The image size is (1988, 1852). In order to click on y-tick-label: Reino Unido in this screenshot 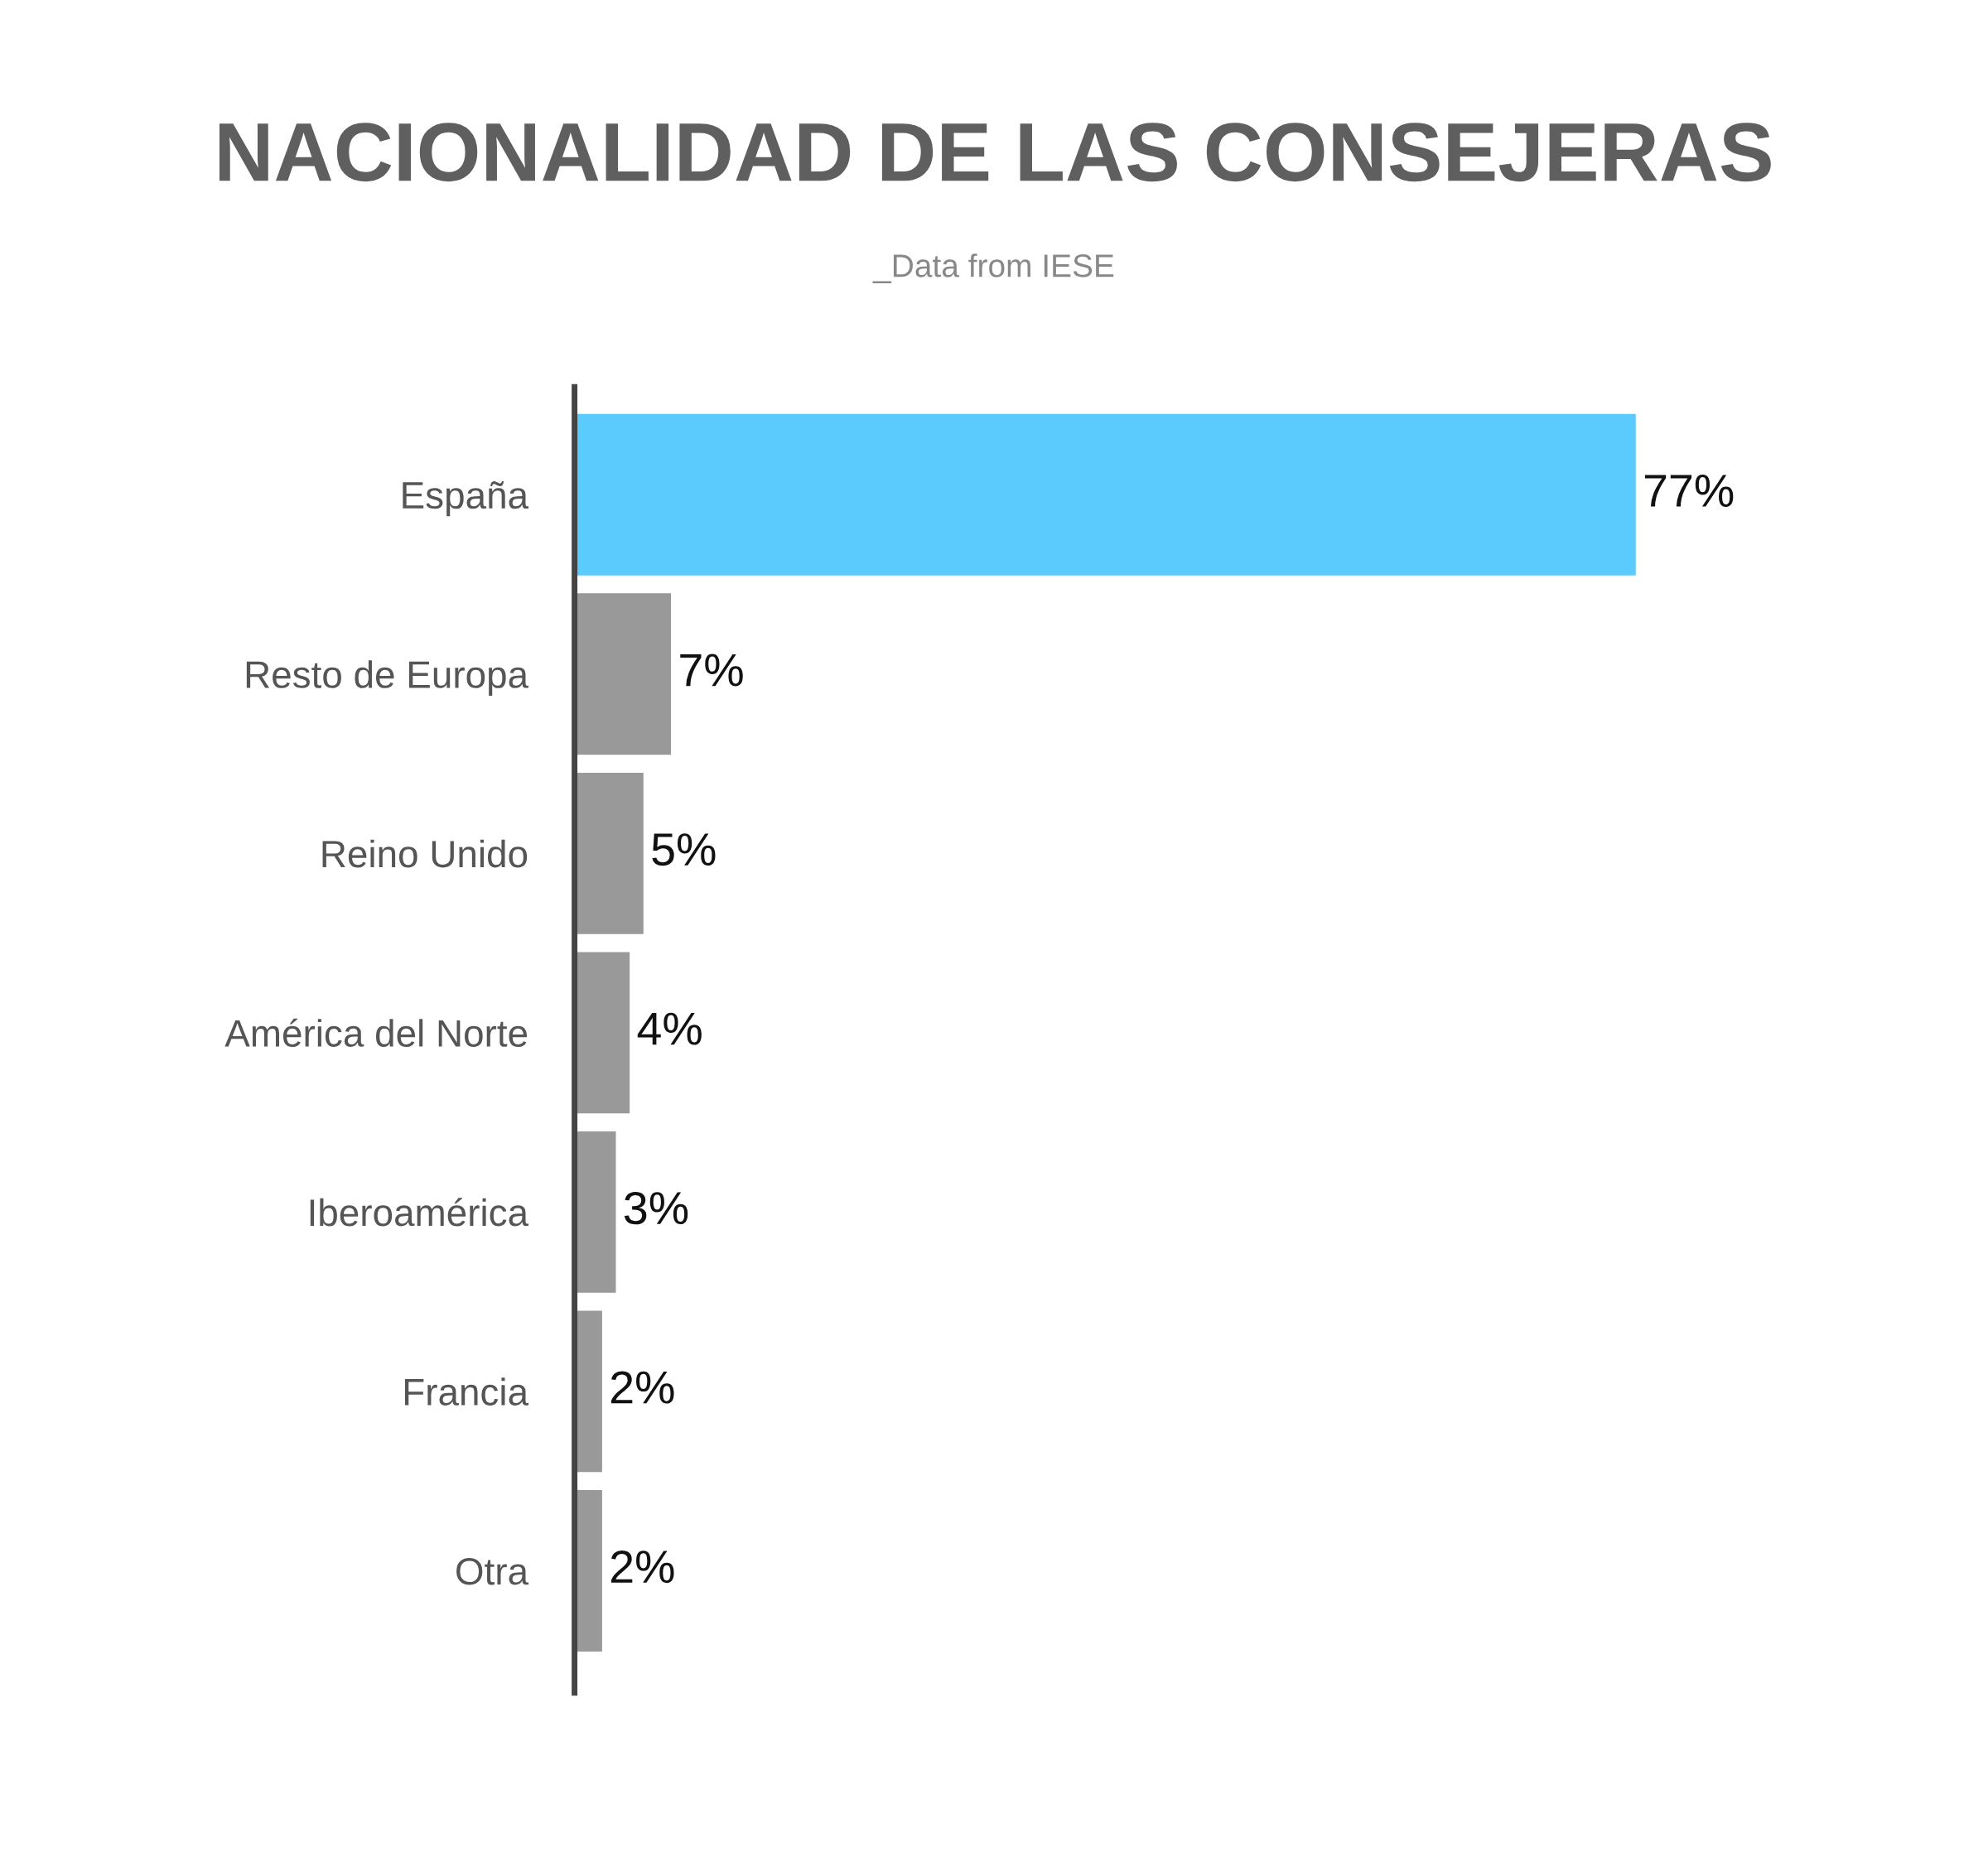, I will do `click(425, 853)`.